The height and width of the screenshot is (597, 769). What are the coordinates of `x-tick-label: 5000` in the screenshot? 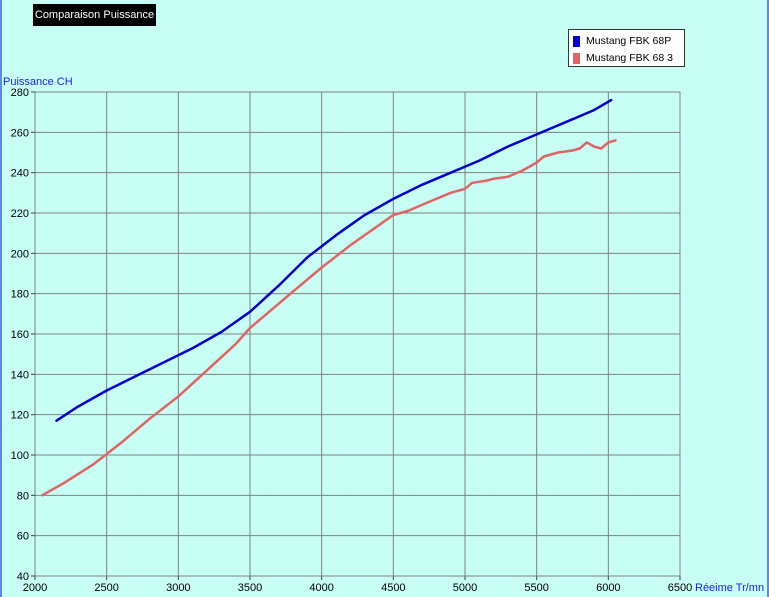 It's located at (465, 588).